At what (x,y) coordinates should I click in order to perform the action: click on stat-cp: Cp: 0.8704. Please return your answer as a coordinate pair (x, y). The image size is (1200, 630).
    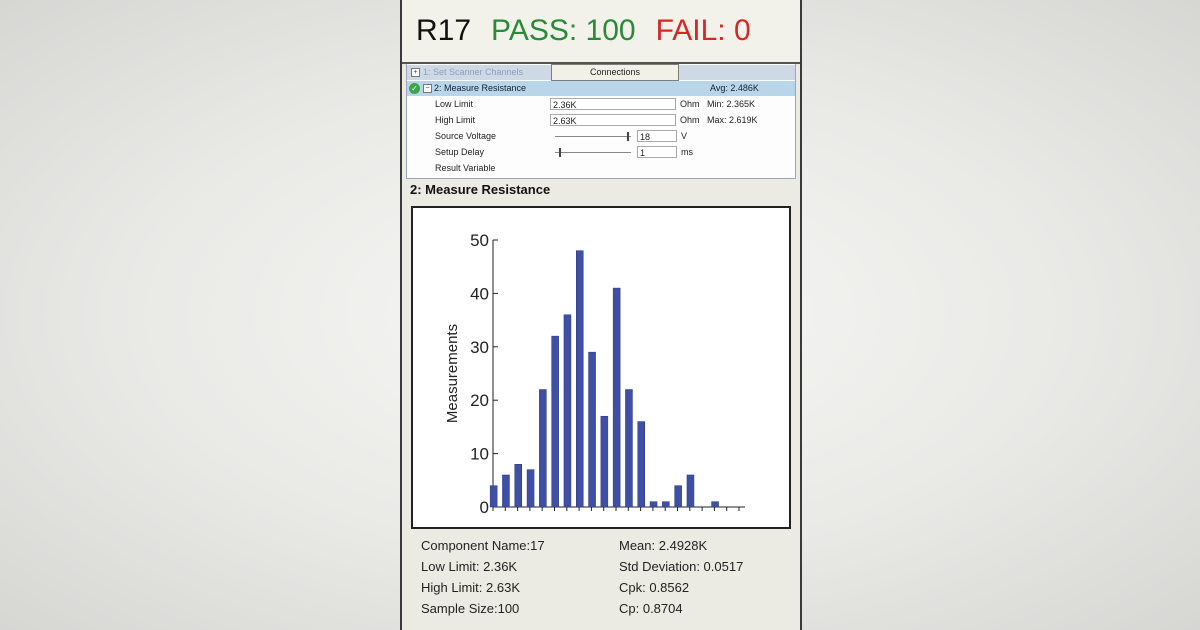
    Looking at the image, I should click on (651, 608).